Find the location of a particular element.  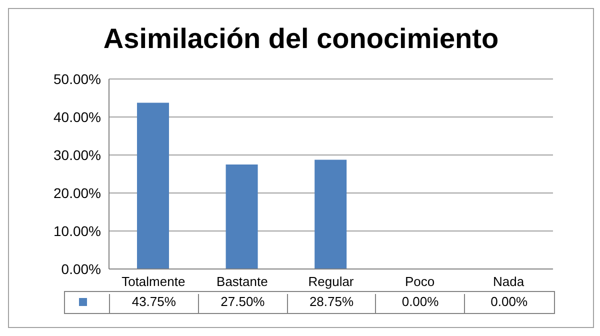

y-tick-label: 50.00% is located at coordinates (77, 78).